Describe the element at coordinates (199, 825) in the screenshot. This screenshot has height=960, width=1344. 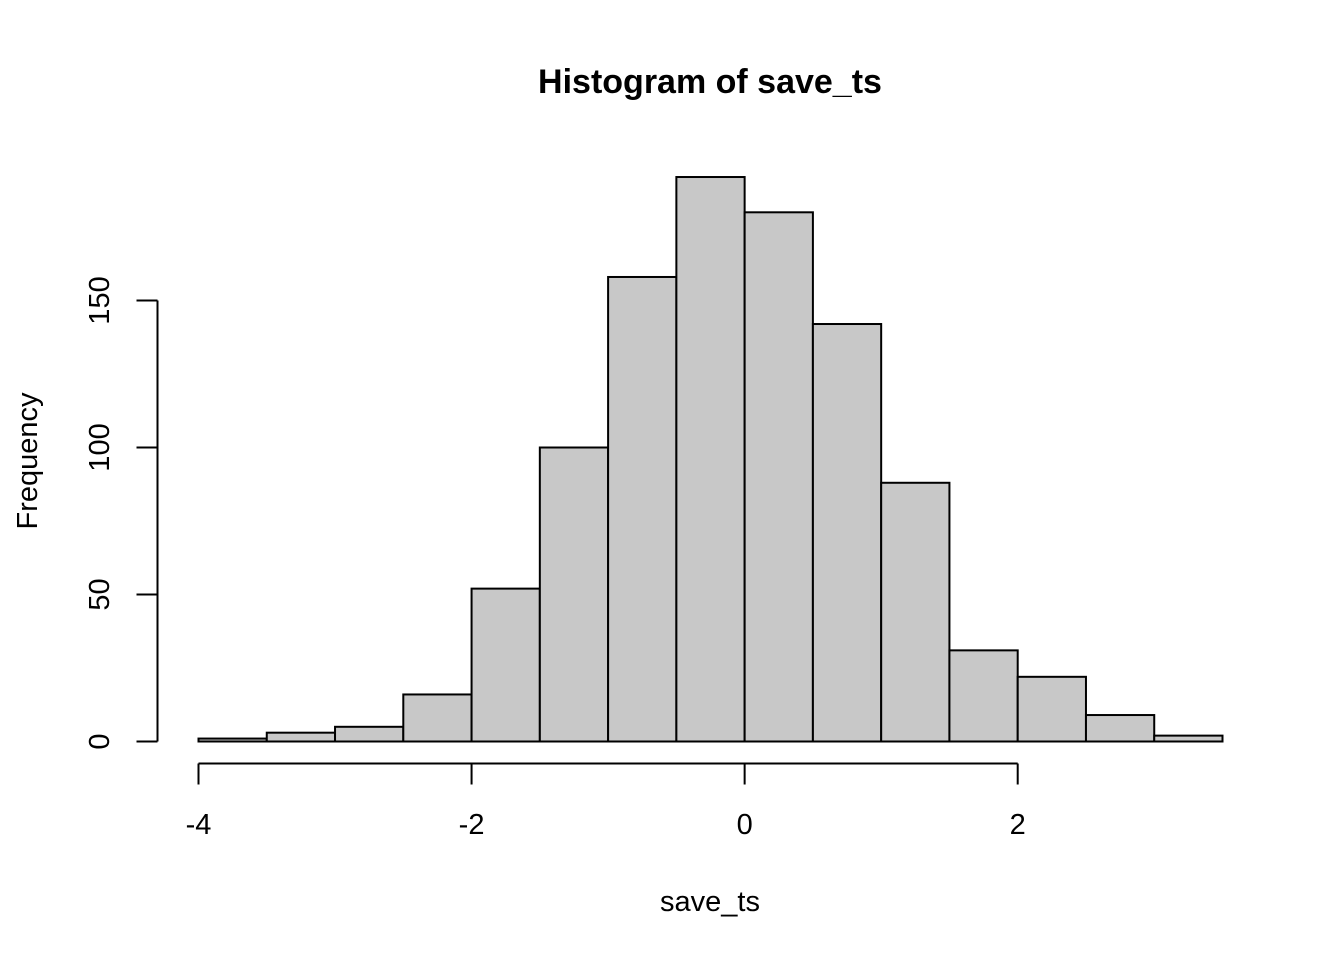
I see `x-tick-label: -4` at that location.